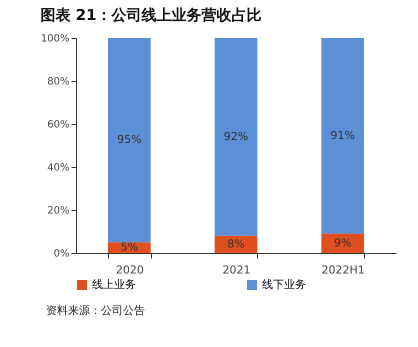 This screenshot has width=418, height=347. What do you see at coordinates (58, 82) in the screenshot?
I see `y-tick-label: 80%` at bounding box center [58, 82].